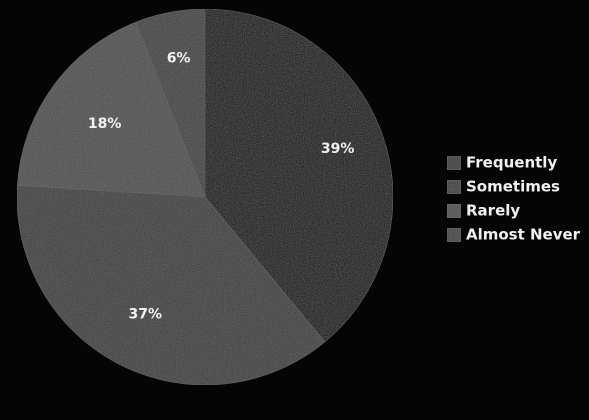 The width and height of the screenshot is (589, 420). I want to click on pie-slice-almost-never, so click(170, 103).